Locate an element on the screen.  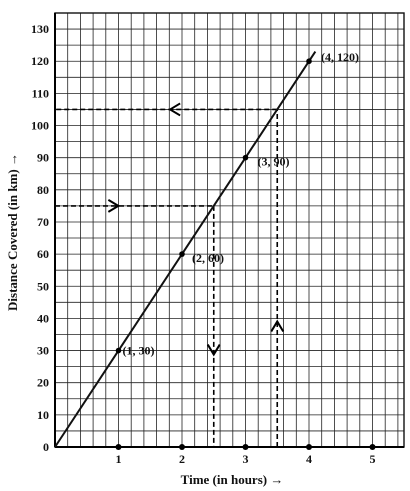
y-tick-label: 130 is located at coordinates (40, 29).